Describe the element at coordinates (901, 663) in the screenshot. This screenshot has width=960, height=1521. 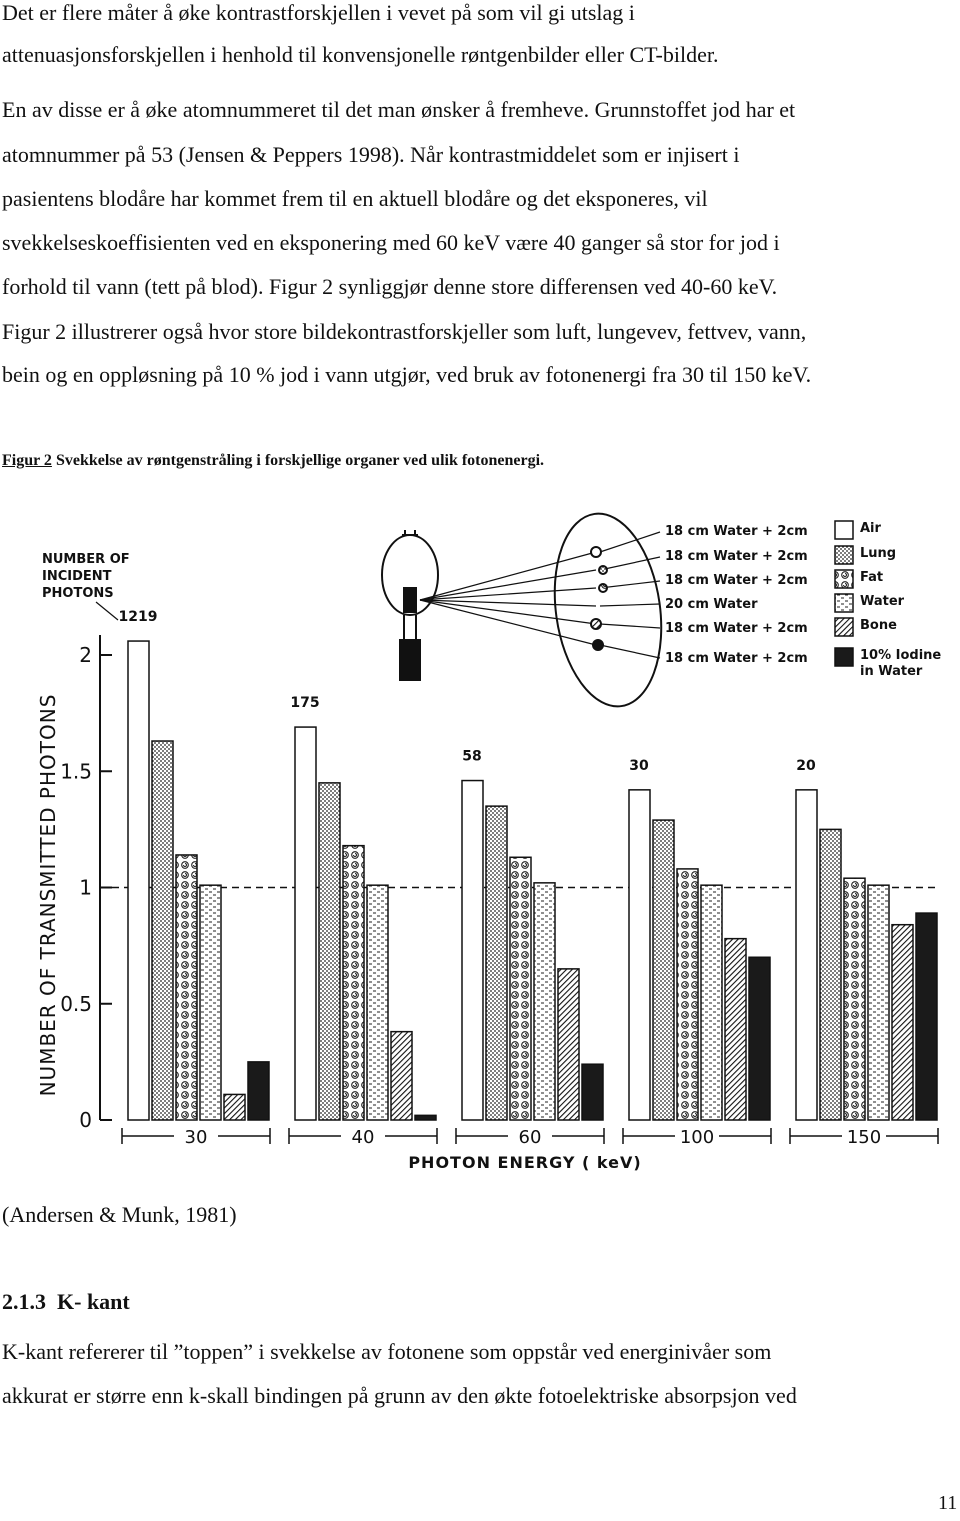
I see `legend-label: 10% Iodine in Water` at that location.